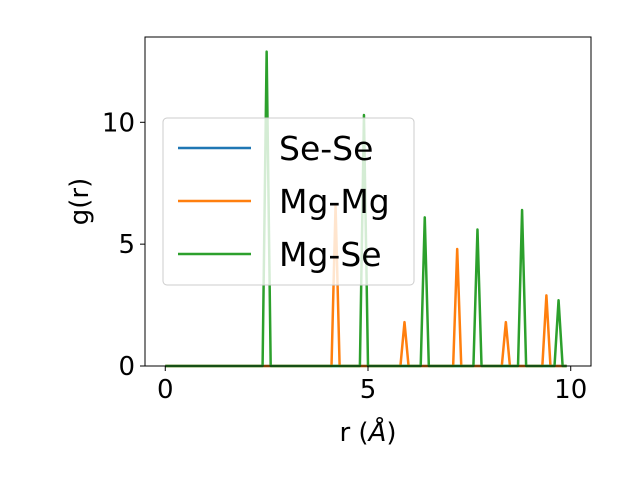 This screenshot has height=480, width=640. What do you see at coordinates (368, 390) in the screenshot?
I see `x-tick-label: 5` at bounding box center [368, 390].